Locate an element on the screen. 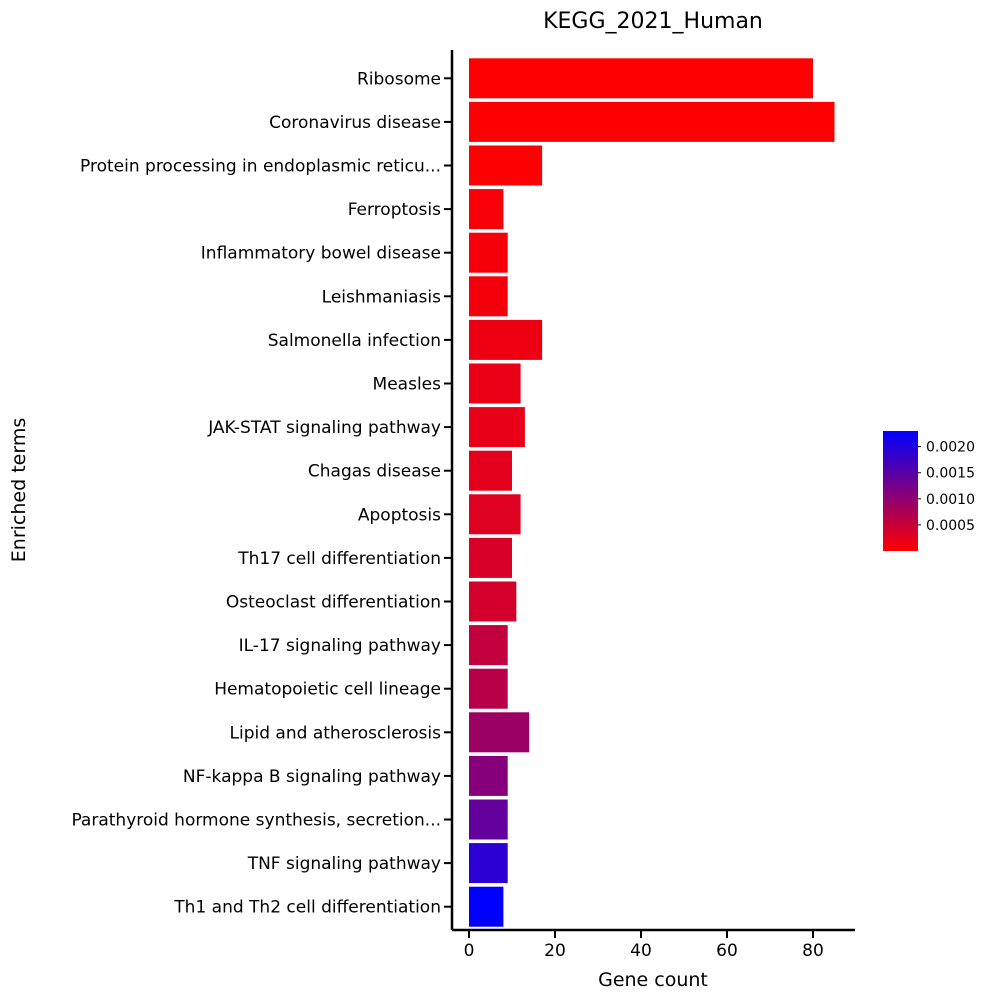  x-tick-label: 40 is located at coordinates (641, 951).